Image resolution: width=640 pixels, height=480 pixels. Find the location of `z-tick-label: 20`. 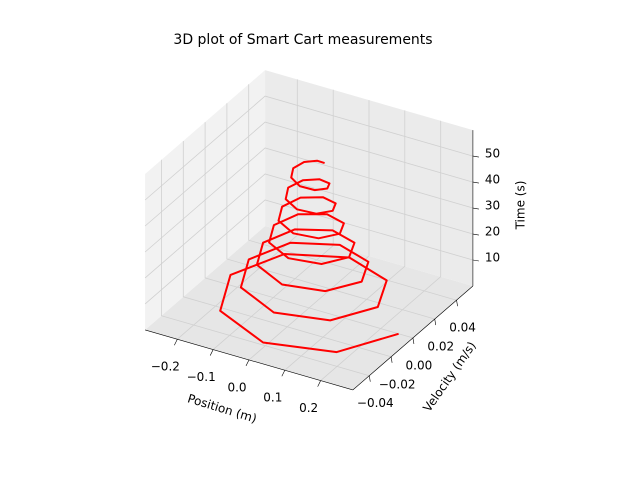

z-tick-label: 20 is located at coordinates (492, 232).